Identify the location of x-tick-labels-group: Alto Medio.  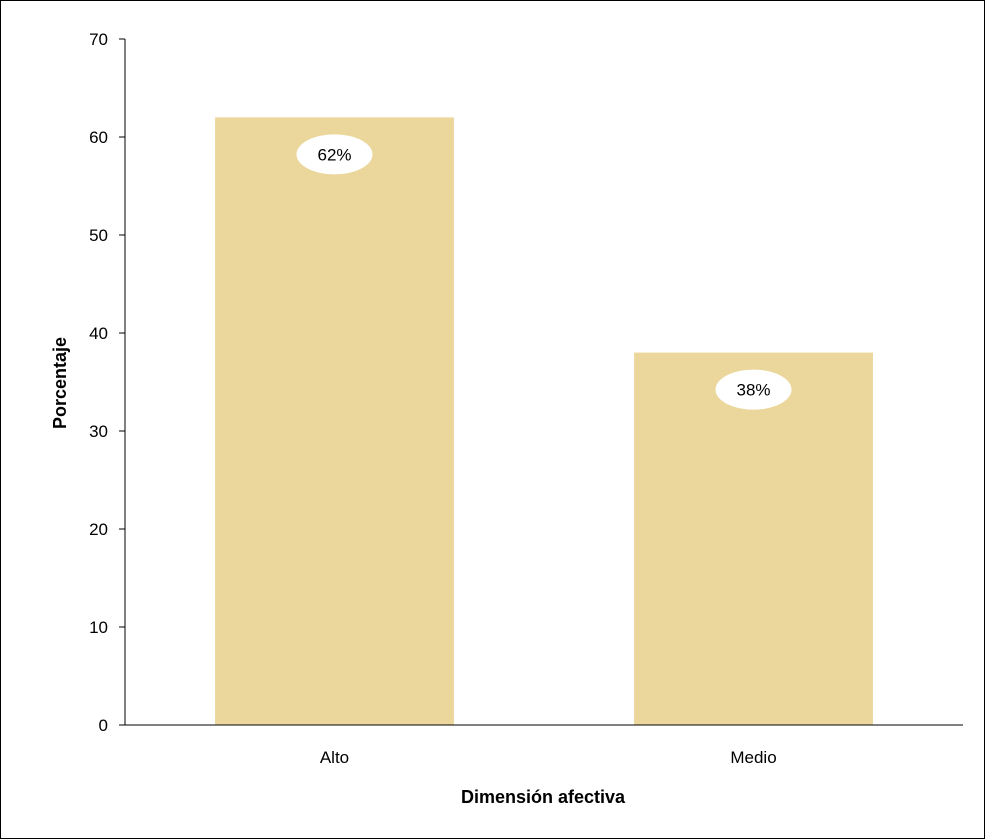
(548, 757).